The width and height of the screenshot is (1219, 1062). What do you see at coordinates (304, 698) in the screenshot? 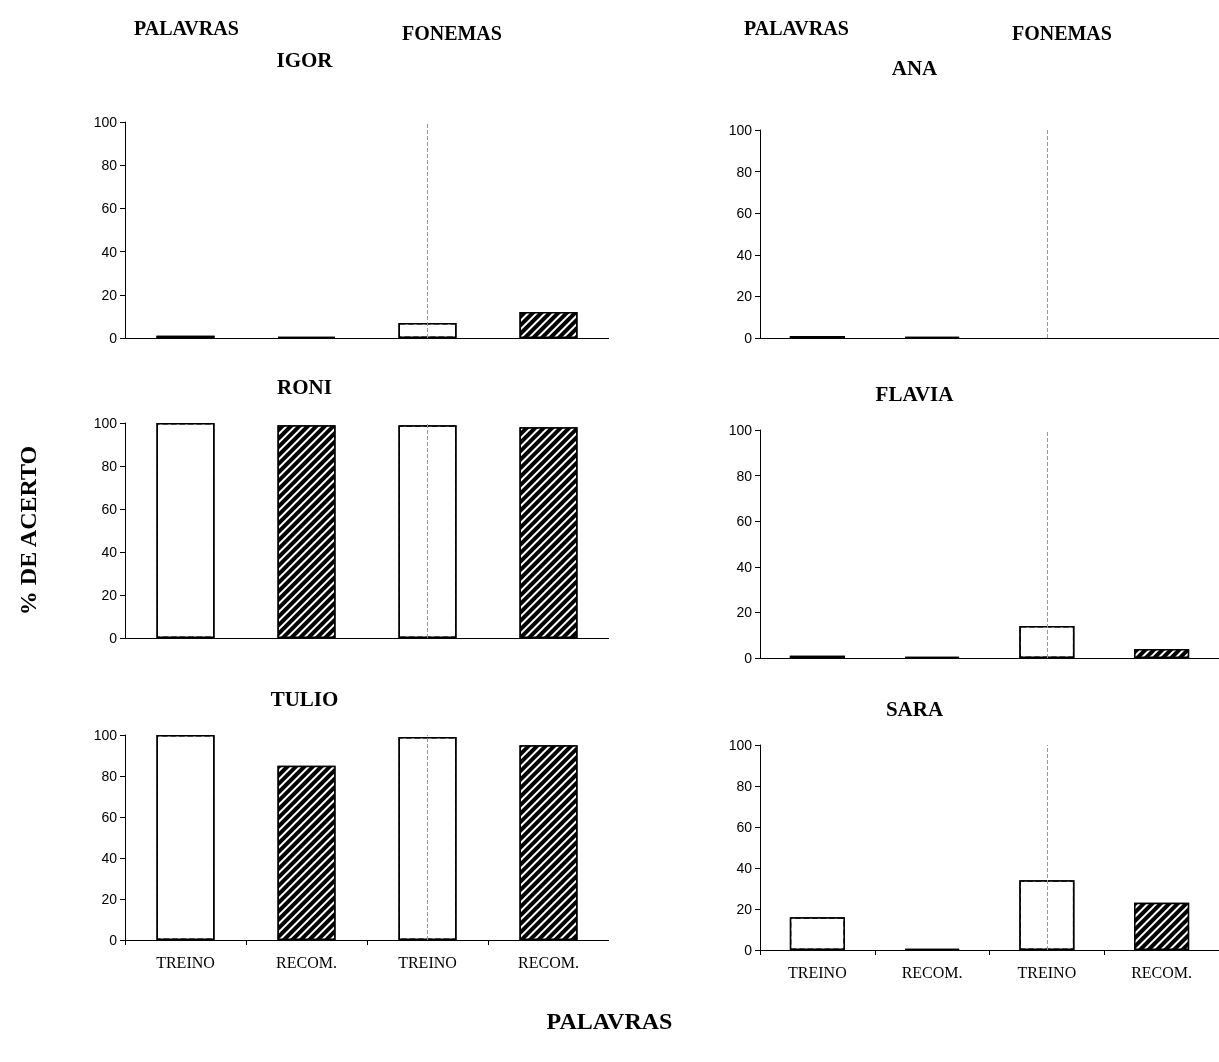
I see `chart-title: TULIO` at bounding box center [304, 698].